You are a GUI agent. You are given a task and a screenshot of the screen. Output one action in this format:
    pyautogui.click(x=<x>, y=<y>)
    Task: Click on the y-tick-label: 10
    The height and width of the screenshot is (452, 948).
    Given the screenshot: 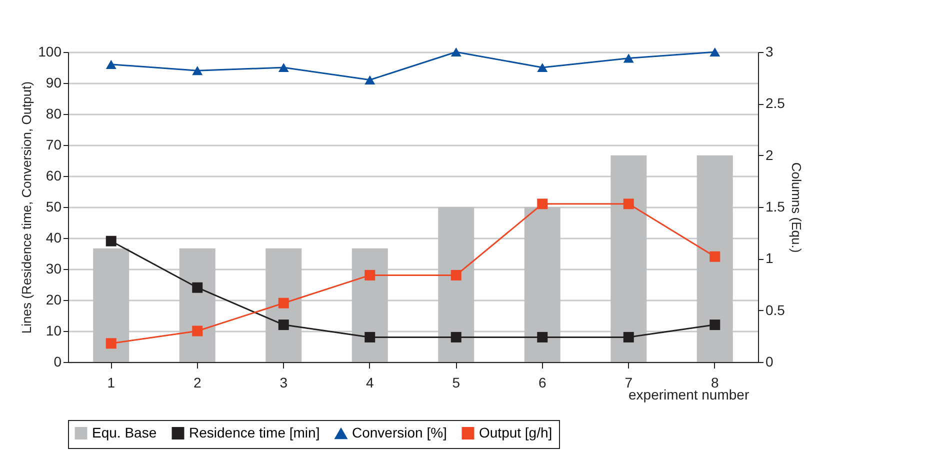 What is the action you would take?
    pyautogui.click(x=54, y=330)
    